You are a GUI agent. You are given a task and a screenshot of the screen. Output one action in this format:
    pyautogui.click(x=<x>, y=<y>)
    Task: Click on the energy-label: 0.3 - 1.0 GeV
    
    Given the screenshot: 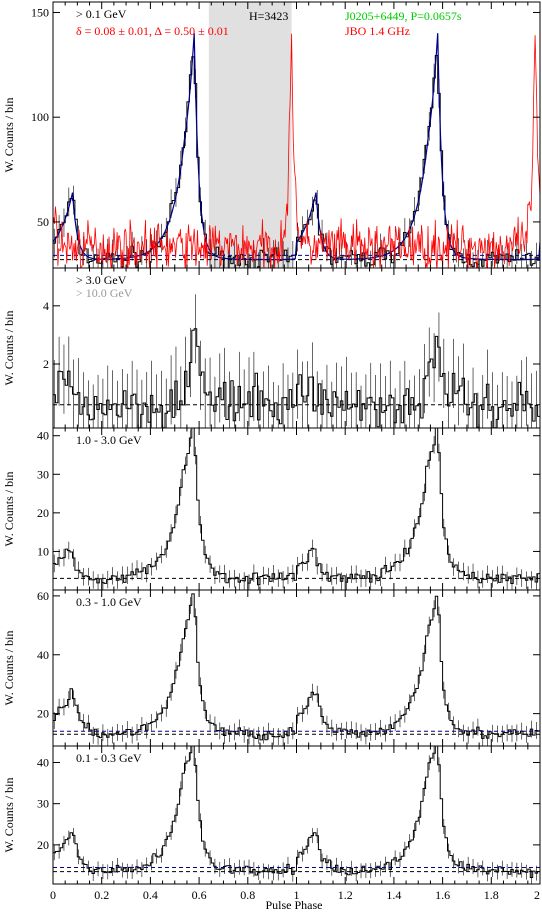 What is the action you would take?
    pyautogui.click(x=109, y=602)
    